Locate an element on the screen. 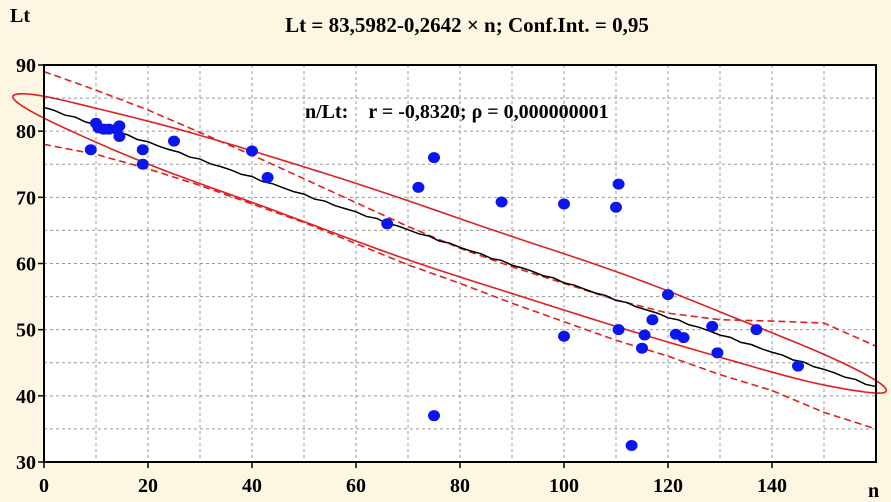 This screenshot has height=502, width=891. y-axis-label: Lt is located at coordinates (20, 16).